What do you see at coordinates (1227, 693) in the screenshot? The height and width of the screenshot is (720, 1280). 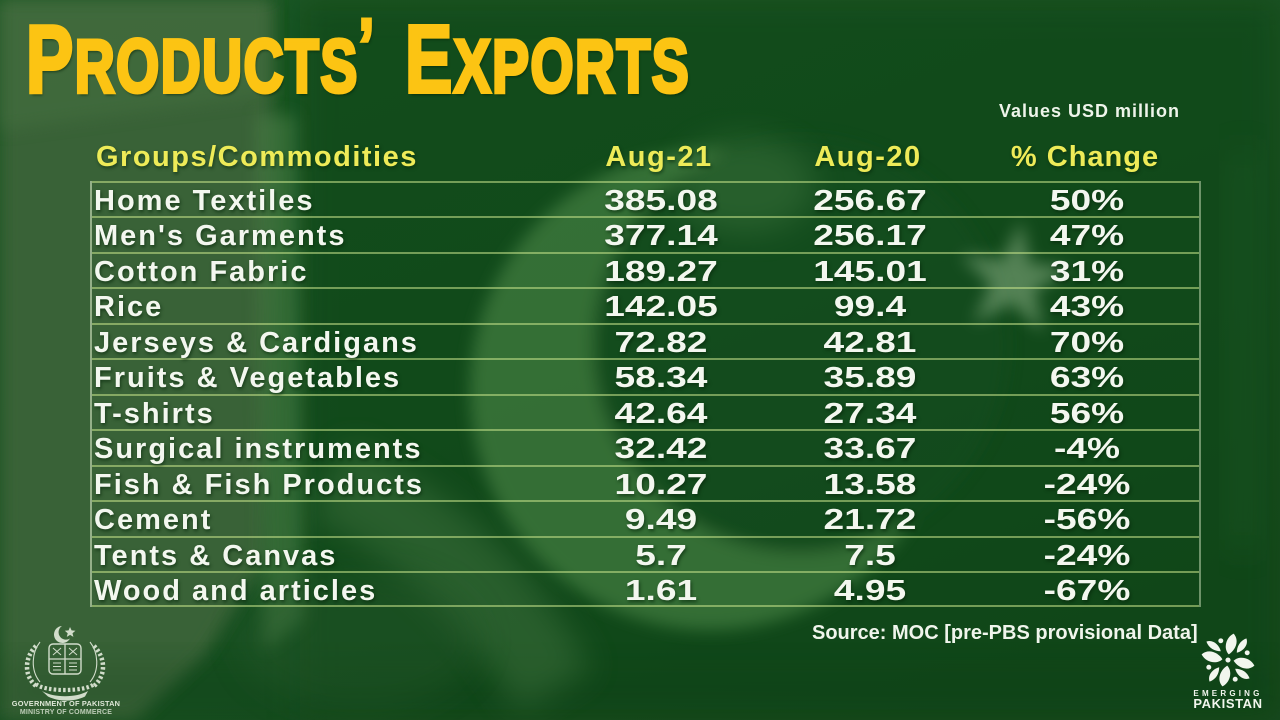 I see `svg-text: EMERGING` at bounding box center [1227, 693].